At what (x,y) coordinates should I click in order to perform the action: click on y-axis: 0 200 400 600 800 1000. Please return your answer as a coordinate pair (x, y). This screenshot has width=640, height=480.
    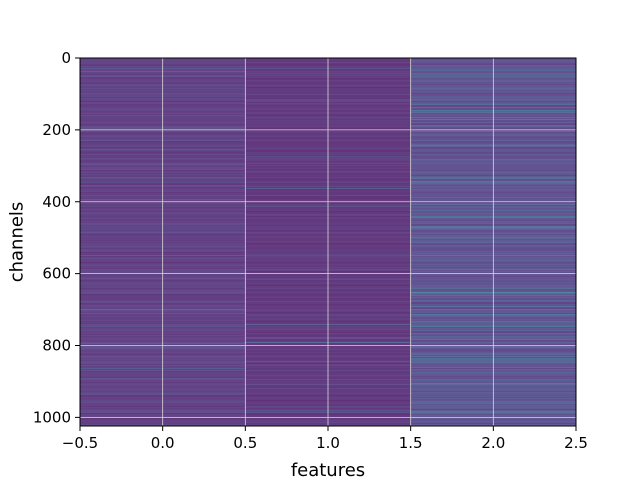
    Looking at the image, I should click on (56, 237).